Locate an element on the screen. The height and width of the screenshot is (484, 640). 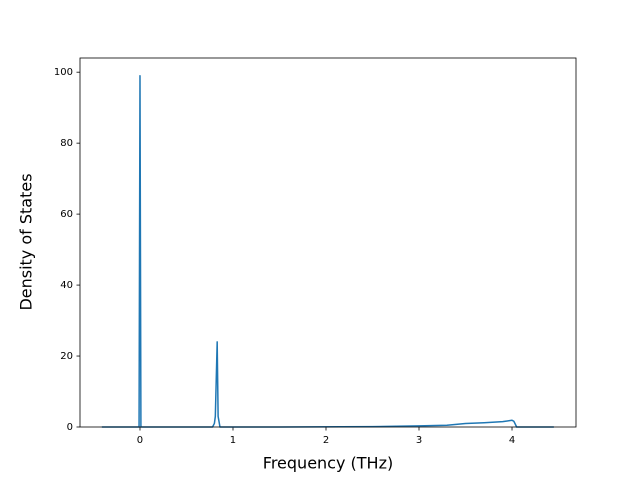
x-tick-label: 1 is located at coordinates (233, 440).